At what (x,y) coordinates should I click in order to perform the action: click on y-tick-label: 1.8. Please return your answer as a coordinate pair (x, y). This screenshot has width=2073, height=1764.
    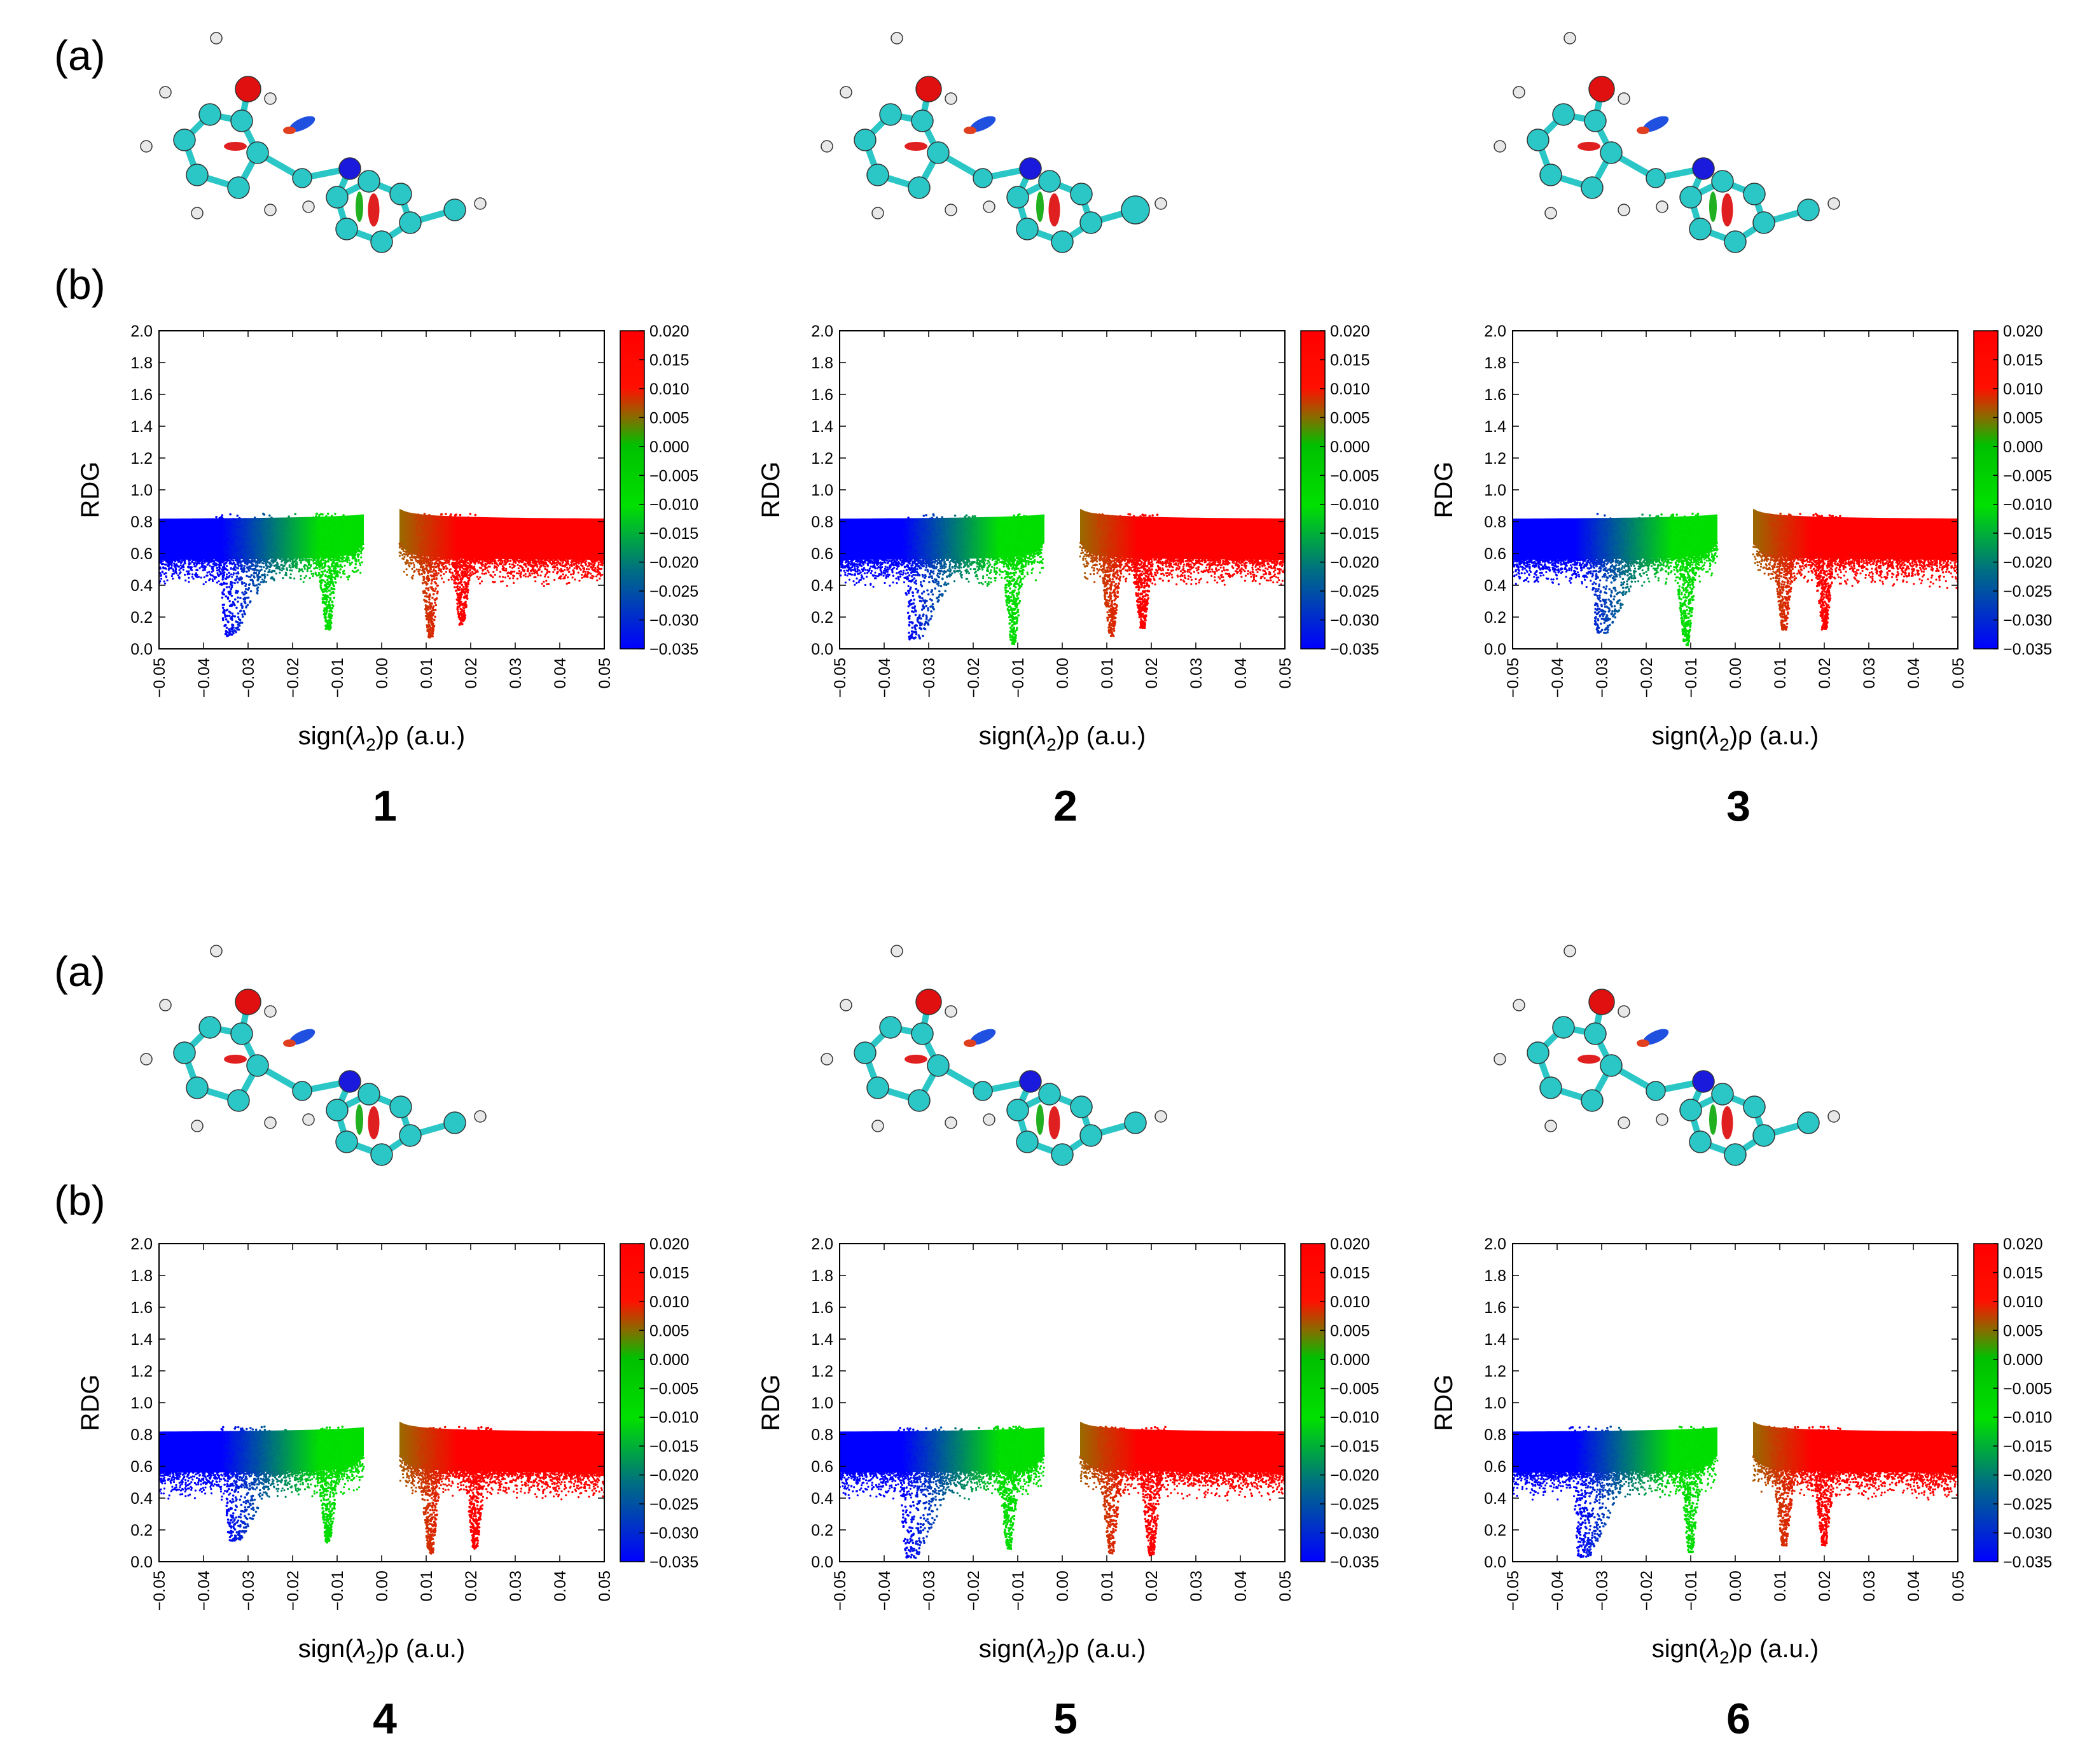
    Looking at the image, I should click on (141, 363).